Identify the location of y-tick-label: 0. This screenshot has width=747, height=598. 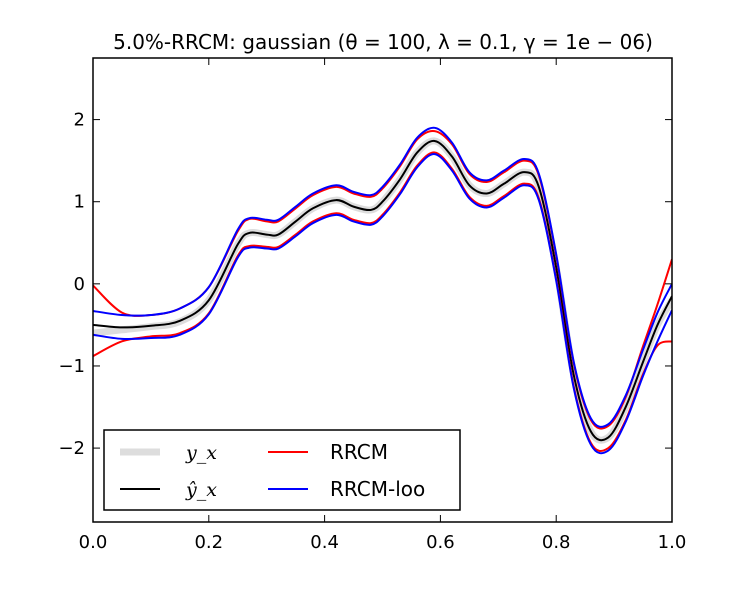
(79, 284).